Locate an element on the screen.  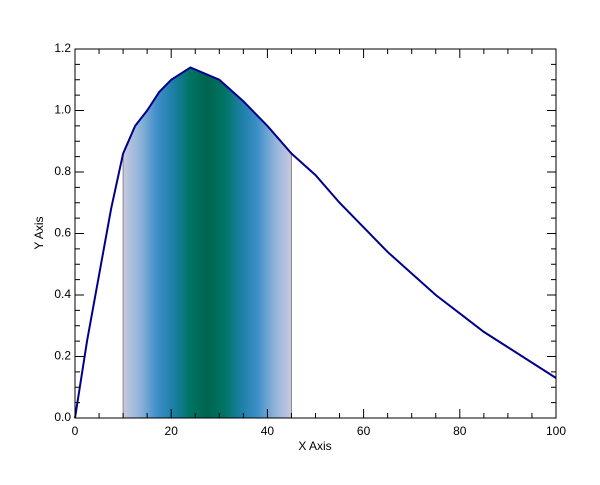
y-tick-label: 0.6 is located at coordinates (62, 233).